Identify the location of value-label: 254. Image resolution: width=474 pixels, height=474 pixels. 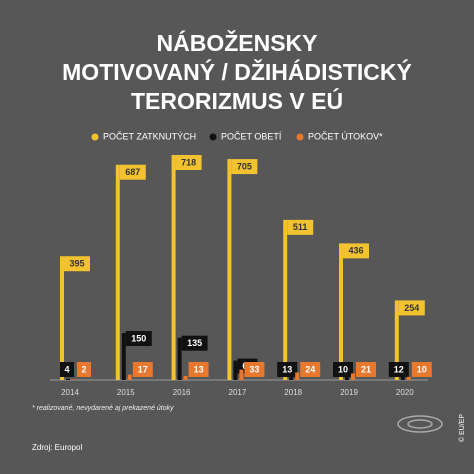
(411, 308).